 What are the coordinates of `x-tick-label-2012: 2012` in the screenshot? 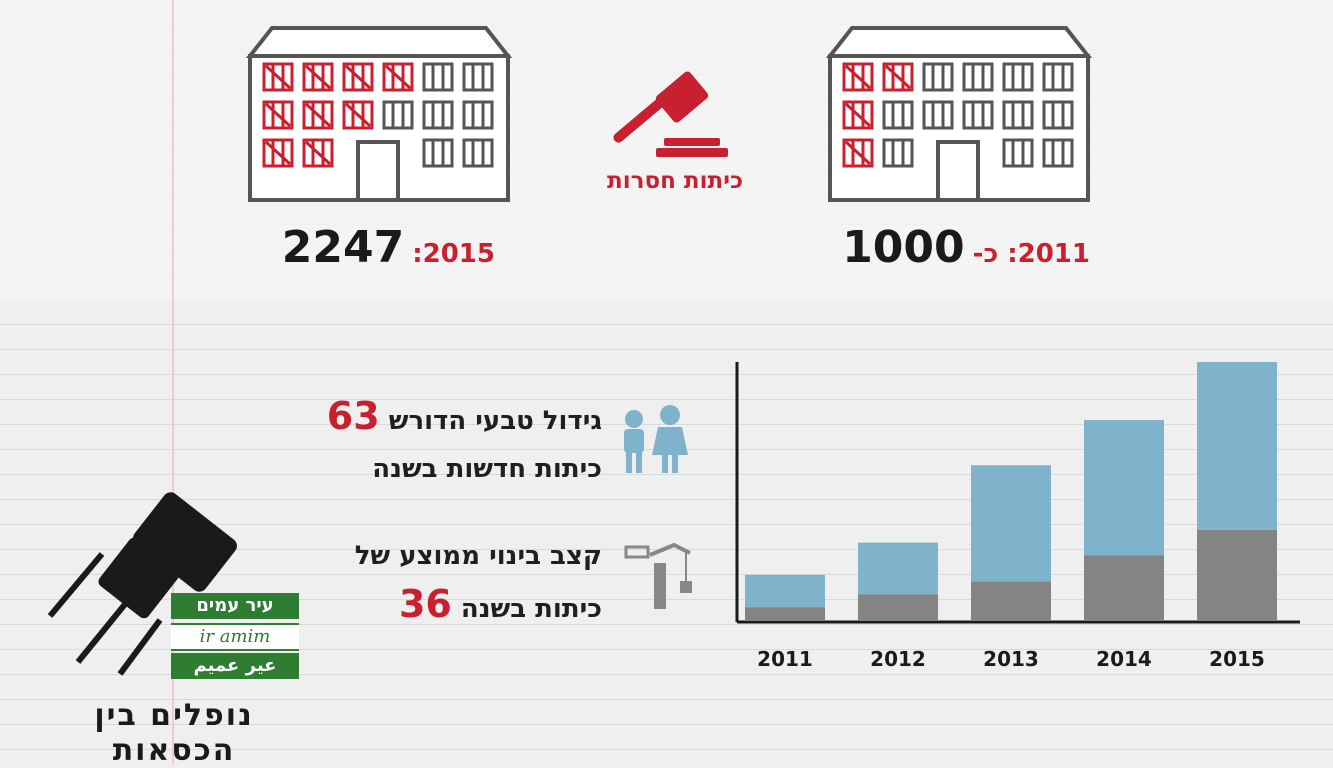 It's located at (898, 659).